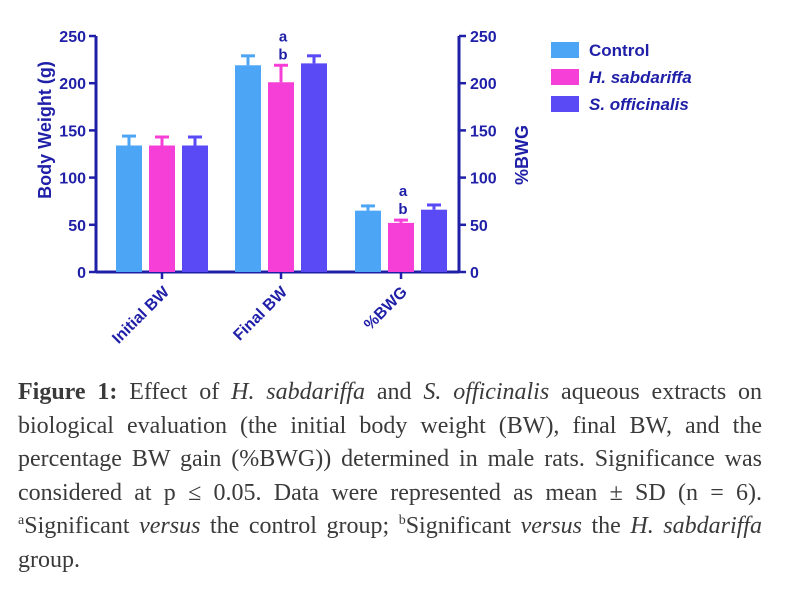 This screenshot has width=794, height=603. Describe the element at coordinates (474, 273) in the screenshot. I see `right-tick-label: 0` at that location.